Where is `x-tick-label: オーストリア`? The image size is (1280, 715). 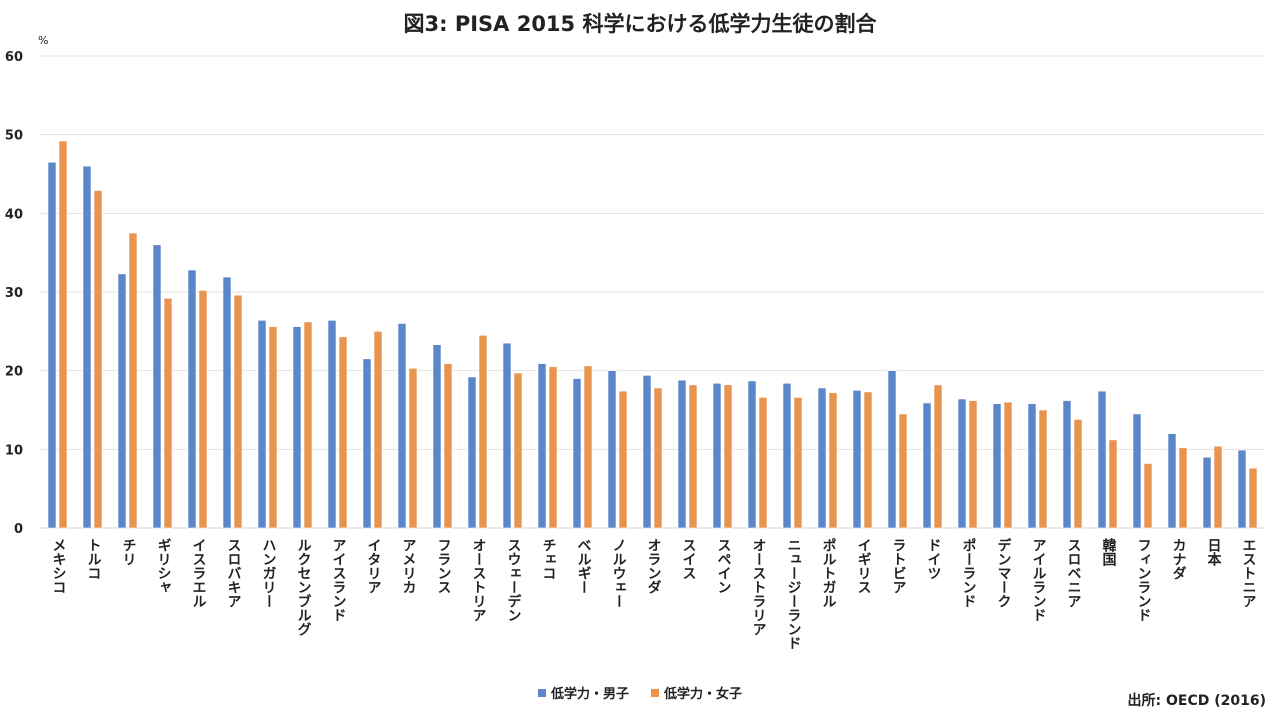
x-tick-label: オーストリア is located at coordinates (478, 580).